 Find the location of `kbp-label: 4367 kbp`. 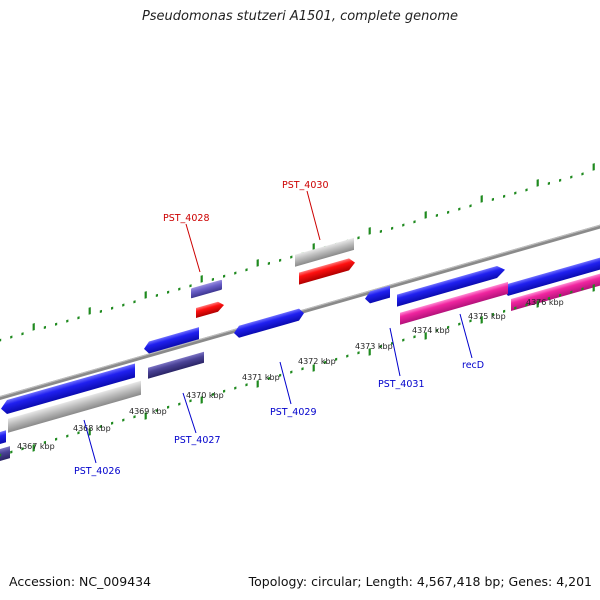

kbp-label: 4367 kbp is located at coordinates (36, 446).